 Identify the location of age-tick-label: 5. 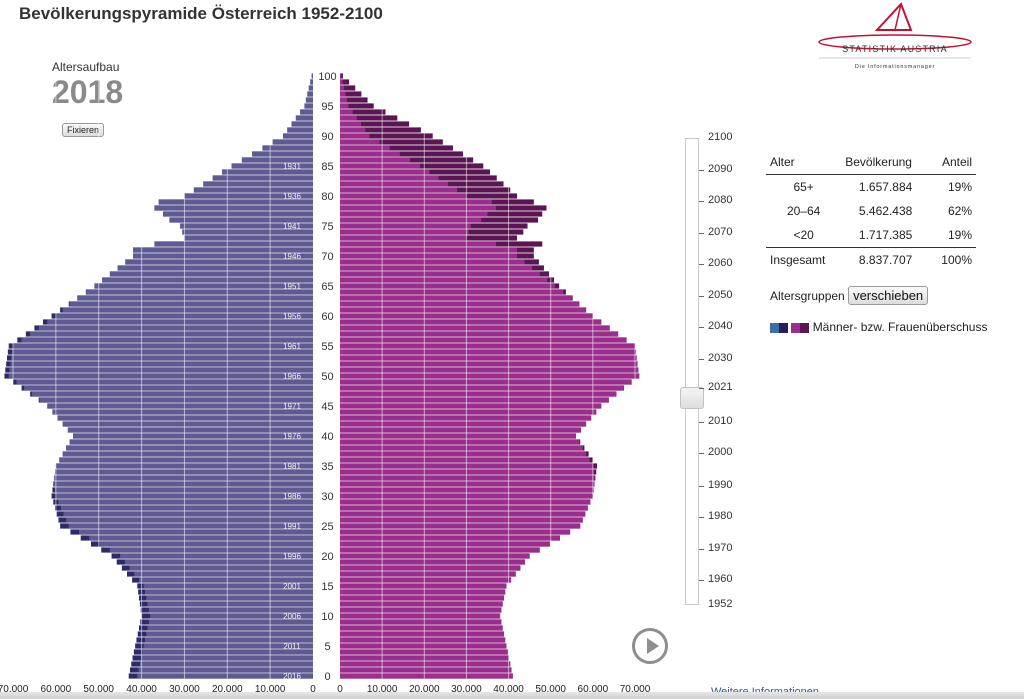
(327, 647).